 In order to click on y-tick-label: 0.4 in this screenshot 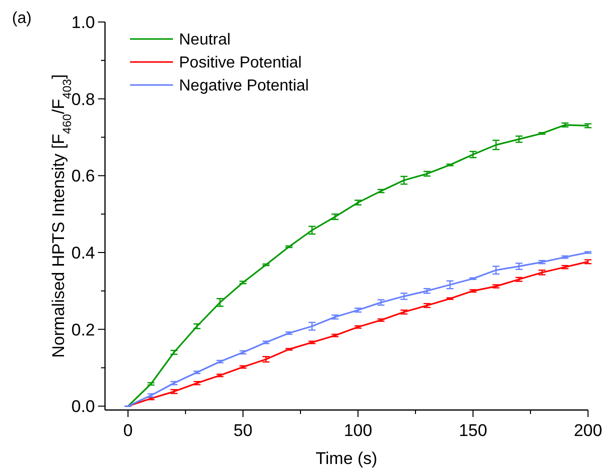, I will do `click(83, 252)`.